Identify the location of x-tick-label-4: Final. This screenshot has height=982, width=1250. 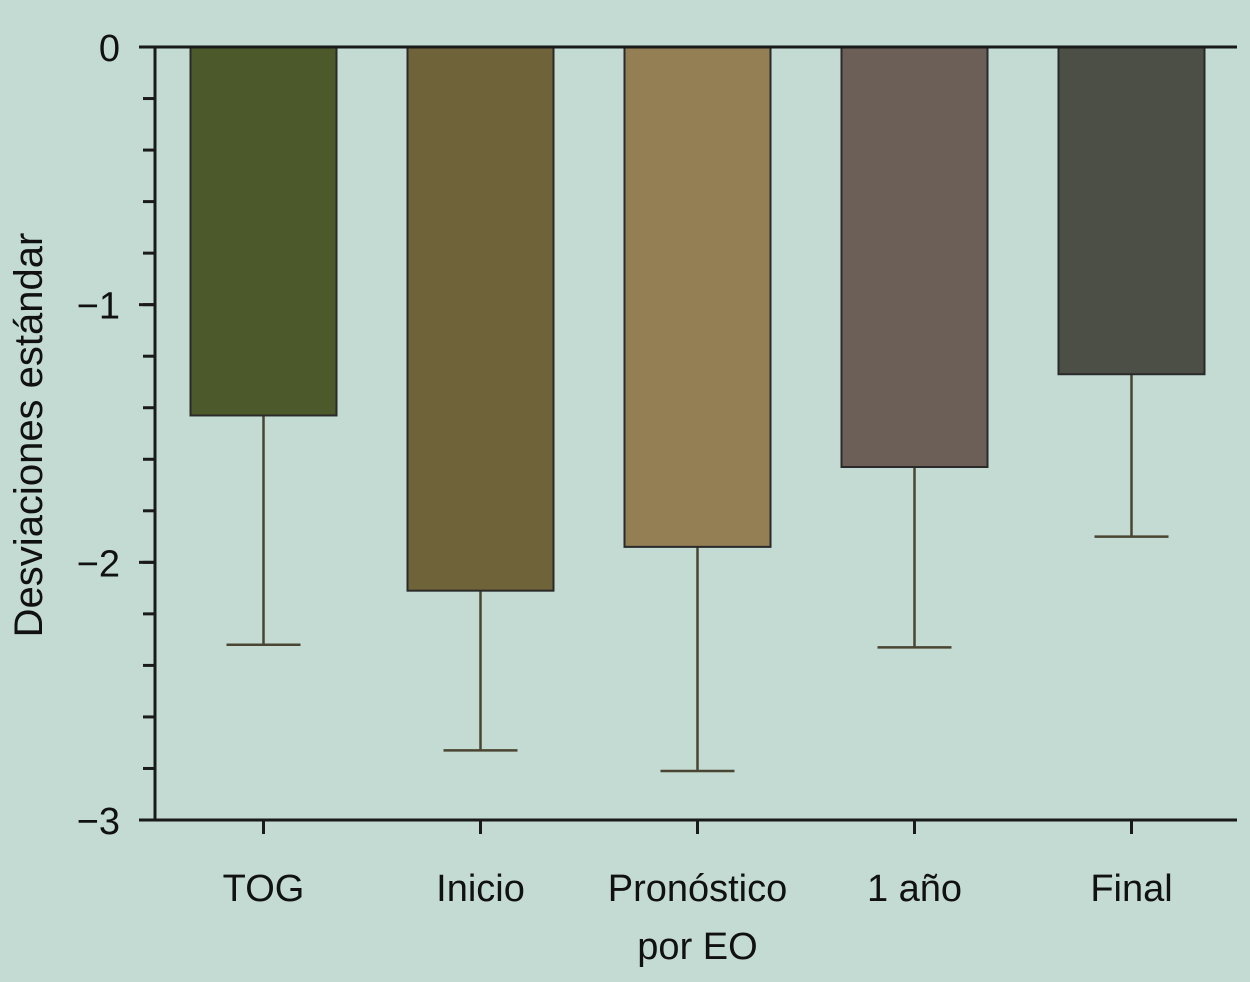
(1131, 889).